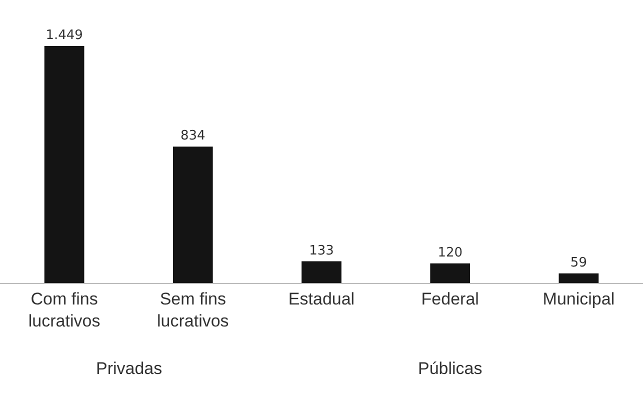  I want to click on data-label: 1.449, so click(64, 35).